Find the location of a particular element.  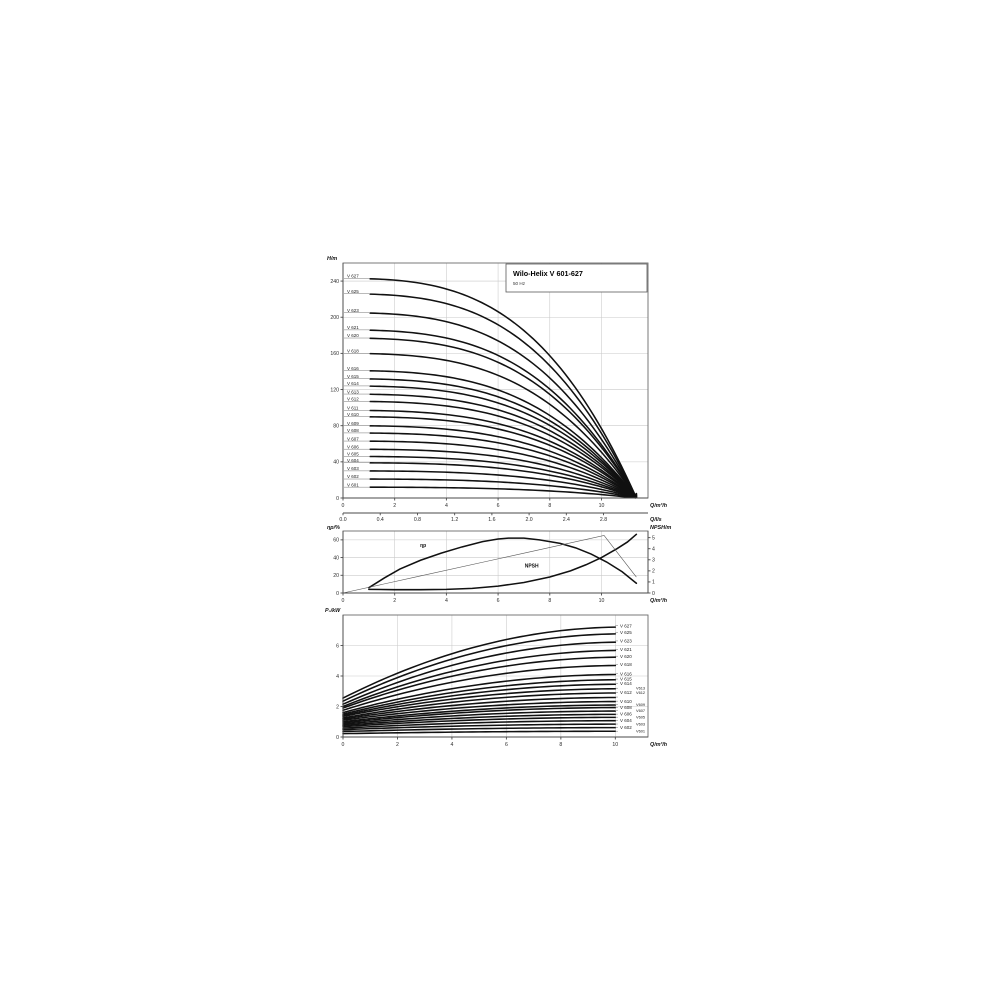

efficiency-curve is located at coordinates (503, 563).